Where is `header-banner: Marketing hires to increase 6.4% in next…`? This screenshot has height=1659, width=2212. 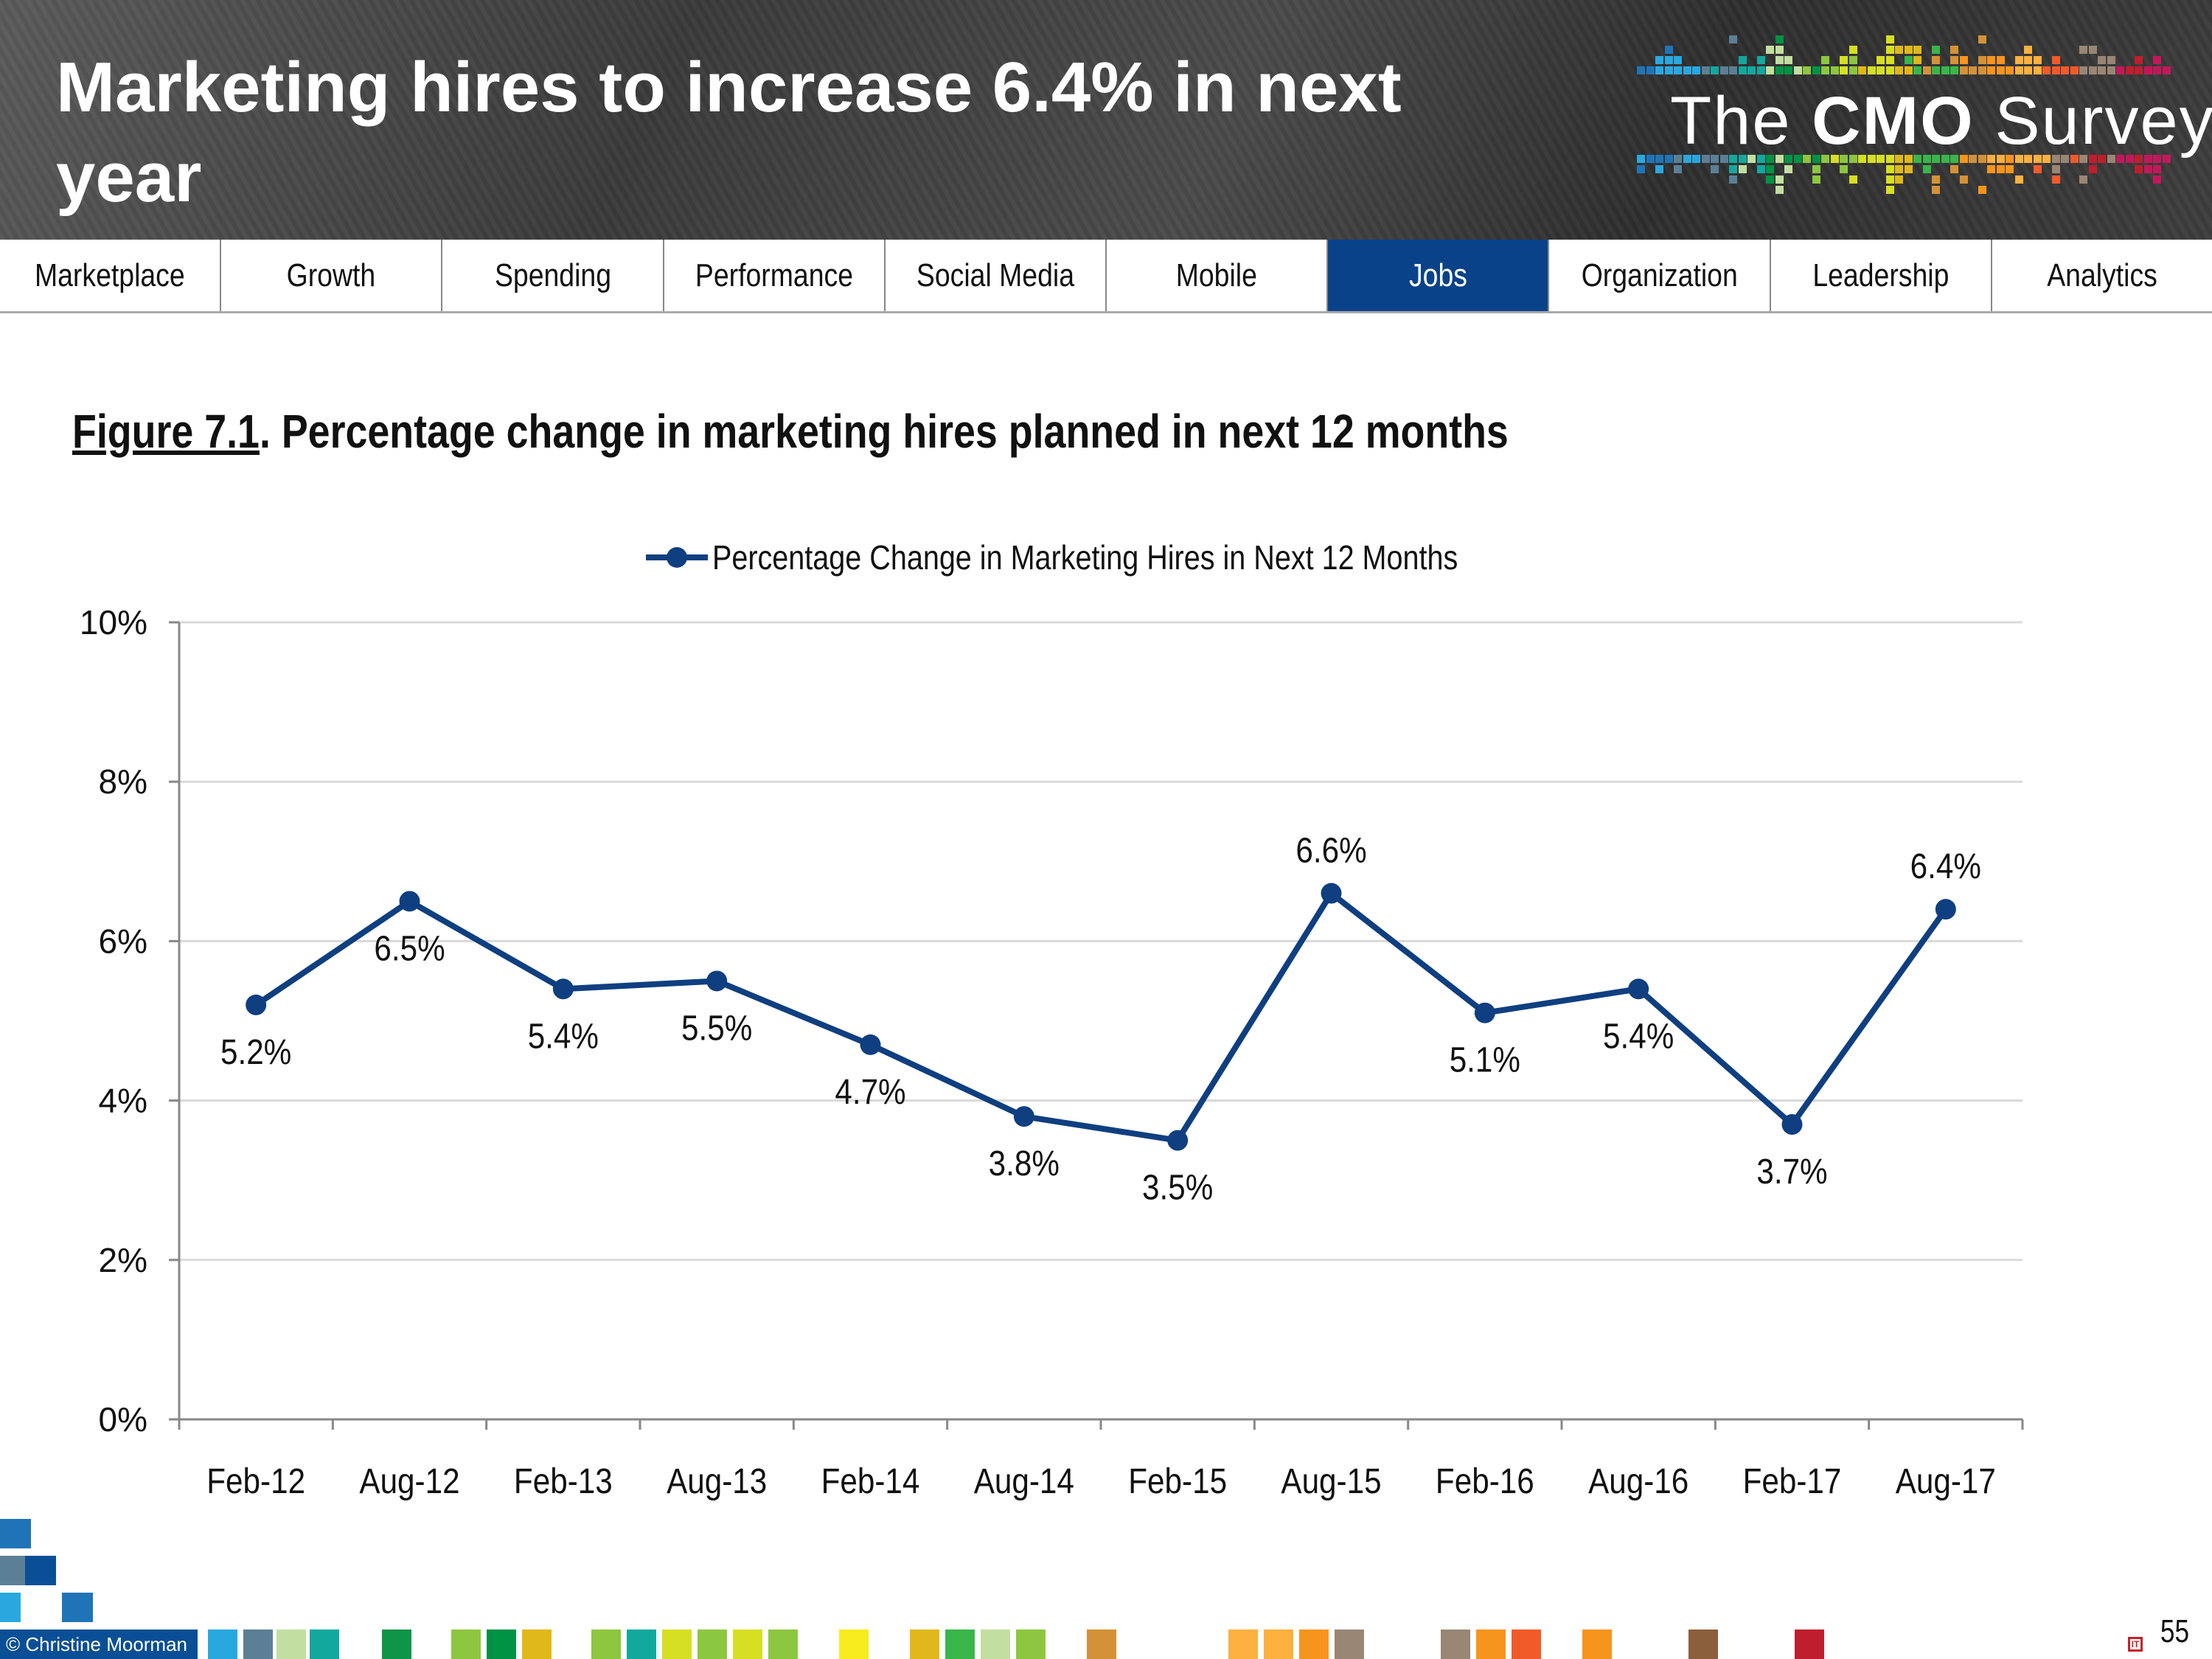
header-banner: Marketing hires to increase 6.4% in next… is located at coordinates (1106, 120).